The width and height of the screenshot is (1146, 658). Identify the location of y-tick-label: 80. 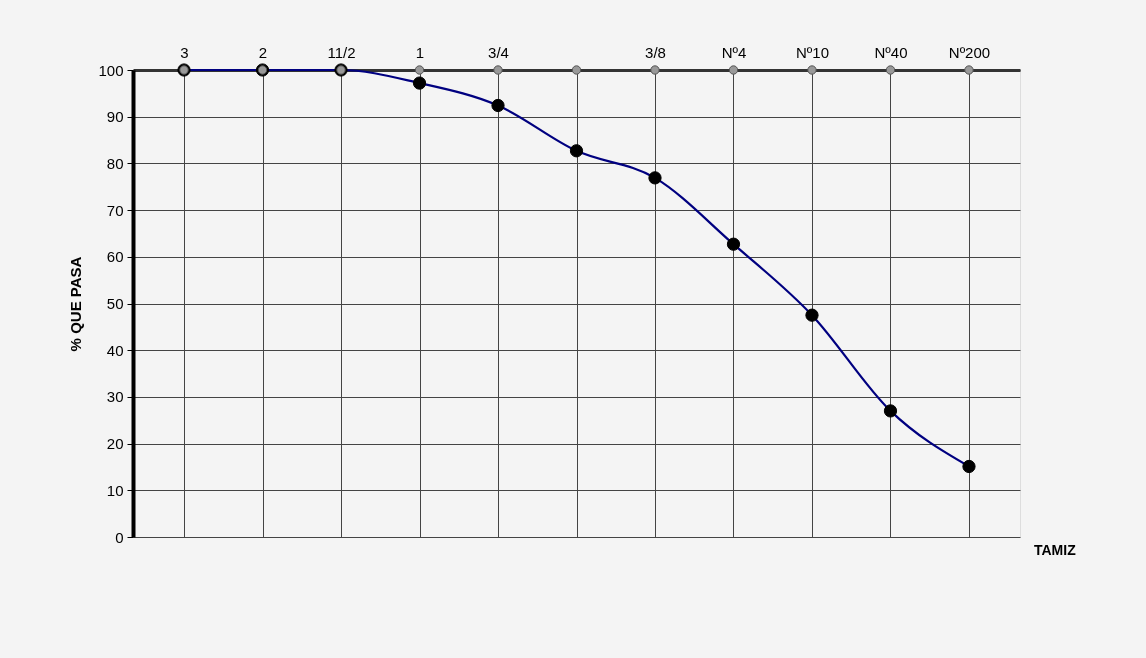
(115, 163).